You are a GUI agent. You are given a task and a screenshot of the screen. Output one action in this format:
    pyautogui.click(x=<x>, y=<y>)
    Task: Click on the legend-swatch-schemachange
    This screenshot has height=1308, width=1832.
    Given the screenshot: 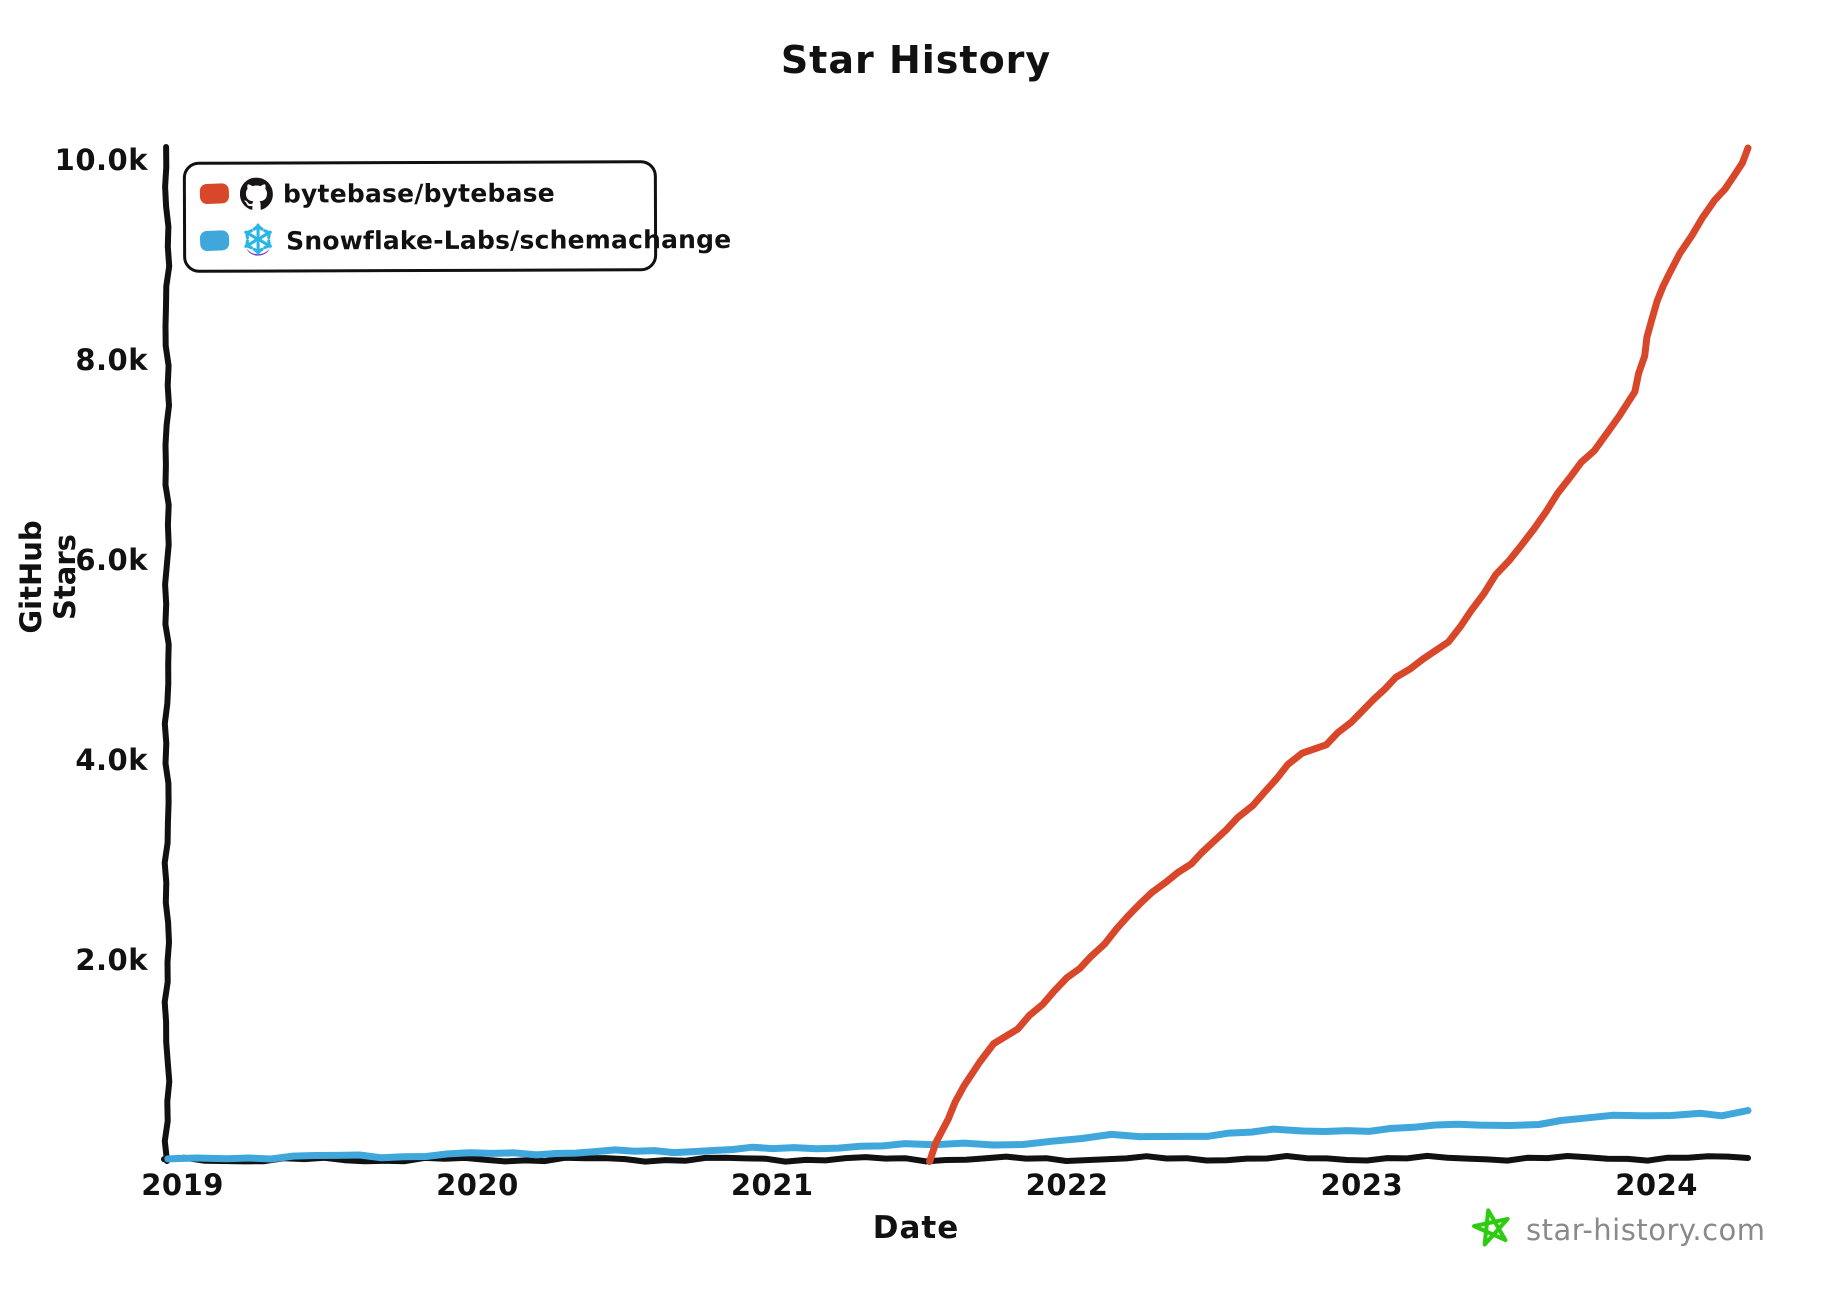 What is the action you would take?
    pyautogui.click(x=214, y=240)
    